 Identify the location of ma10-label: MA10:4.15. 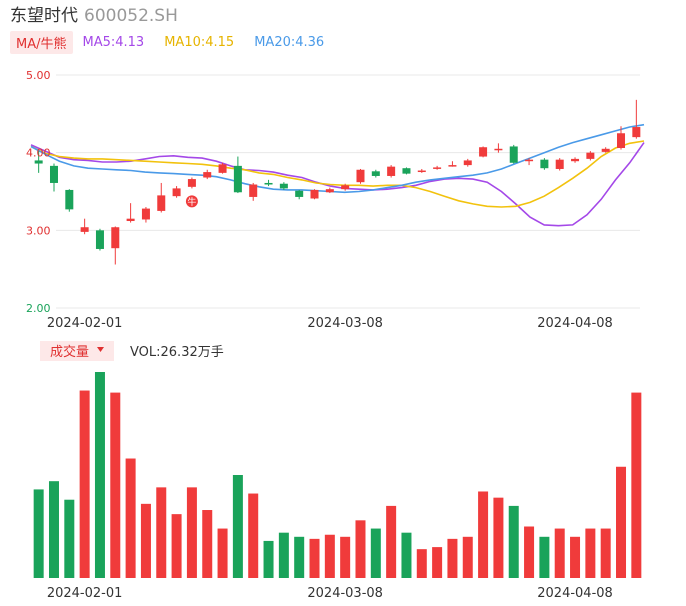
(199, 42).